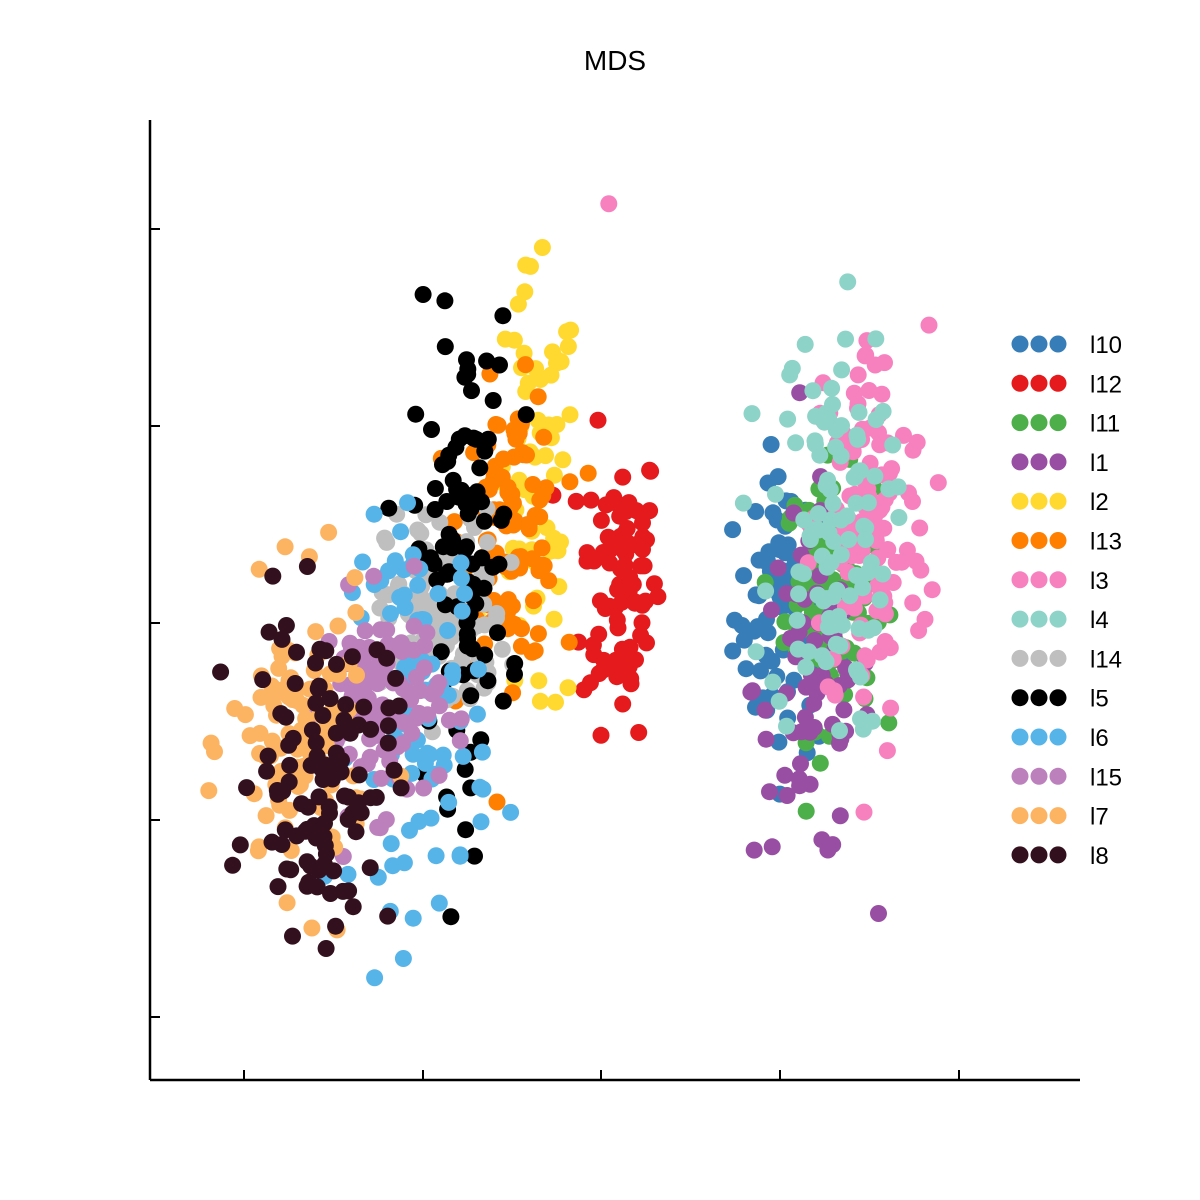  Describe the element at coordinates (609, 204) in the screenshot. I see `data-point-outlier` at that location.